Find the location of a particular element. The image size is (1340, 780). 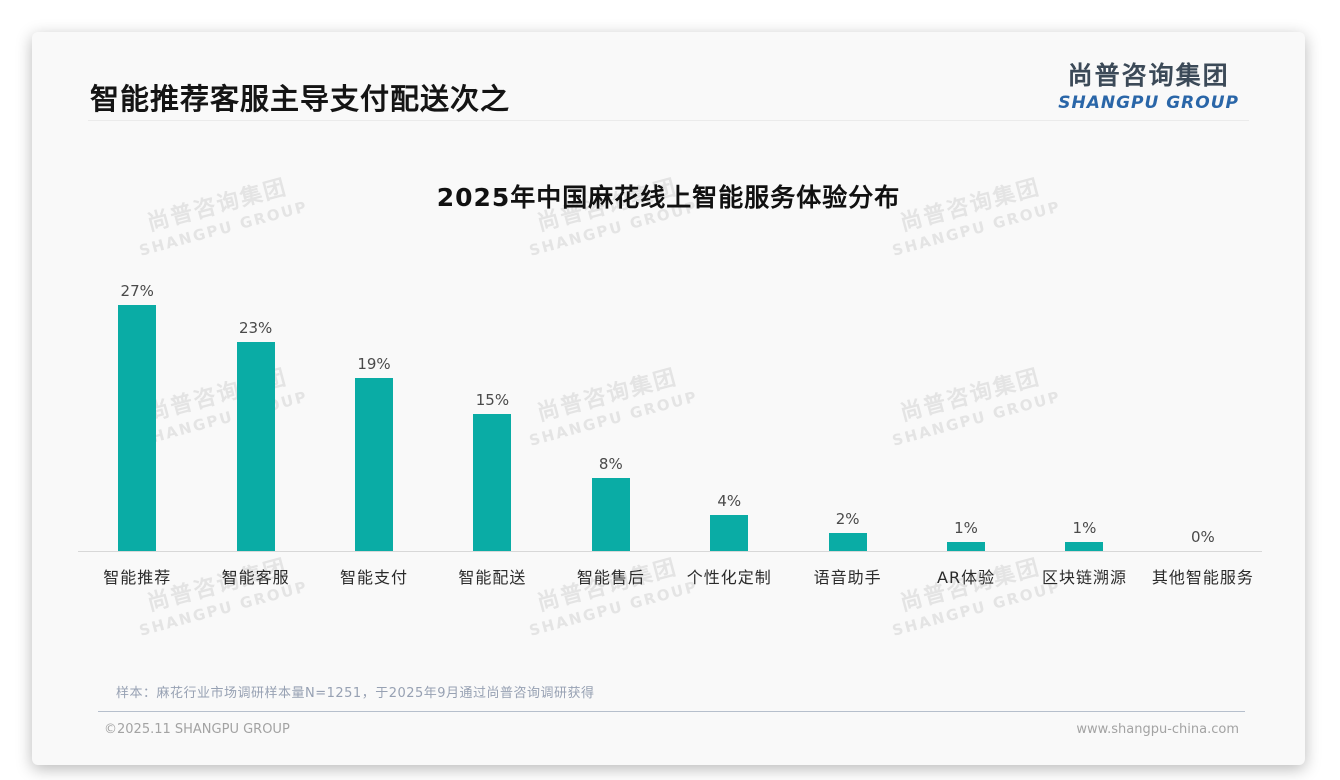

bar-group: 15% is located at coordinates (492, 408).